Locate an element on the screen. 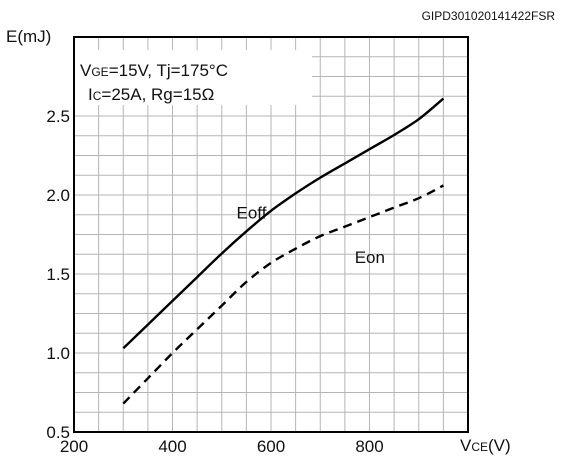 Image resolution: width=567 pixels, height=460 pixels. y-axis-label: E(mJ) is located at coordinates (28, 36).